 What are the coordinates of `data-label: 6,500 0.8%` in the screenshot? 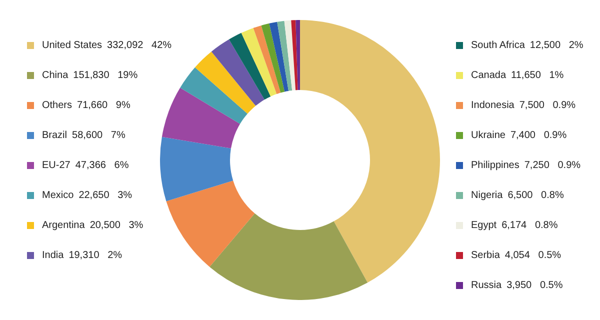 It's located at (536, 195).